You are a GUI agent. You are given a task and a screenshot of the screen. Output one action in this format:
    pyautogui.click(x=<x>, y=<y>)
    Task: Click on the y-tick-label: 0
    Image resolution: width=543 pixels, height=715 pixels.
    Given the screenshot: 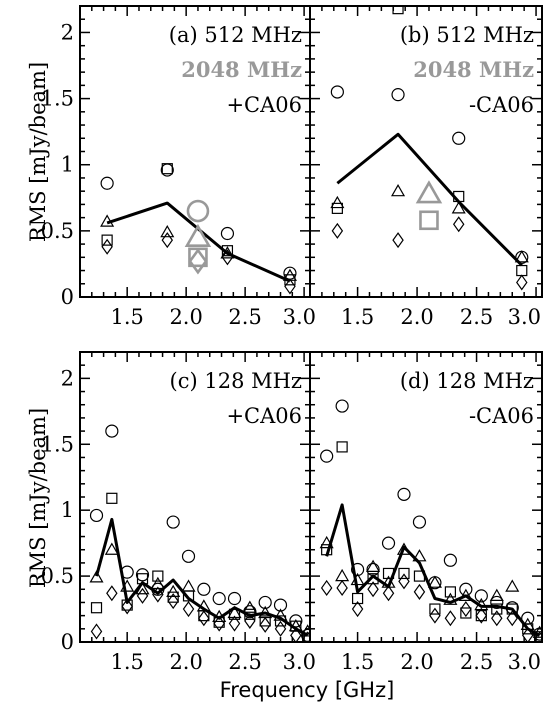 What is the action you would take?
    pyautogui.click(x=67, y=297)
    